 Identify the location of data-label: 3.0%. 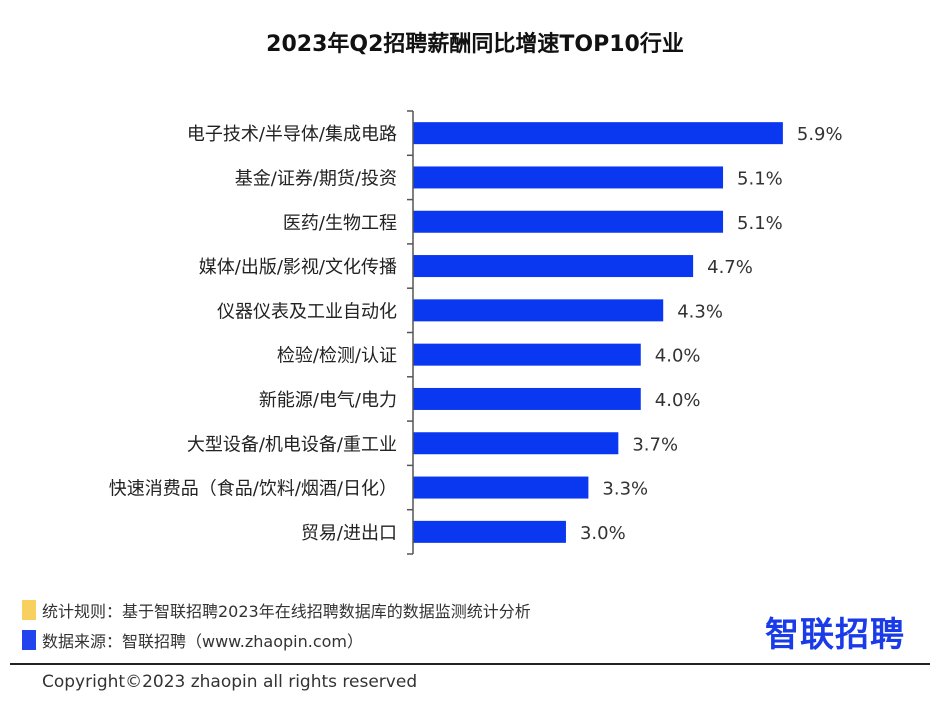
(603, 533).